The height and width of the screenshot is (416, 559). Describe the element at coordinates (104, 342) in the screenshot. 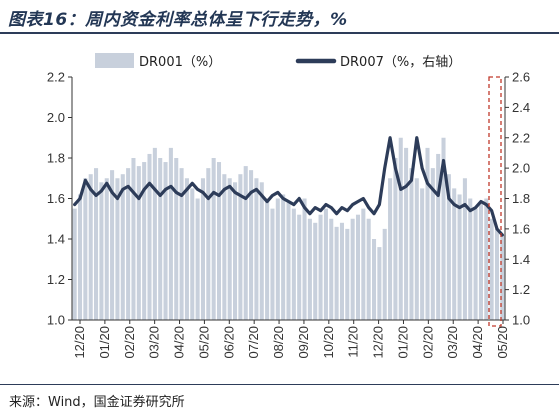

I see `x-tick-label: 01/20` at that location.